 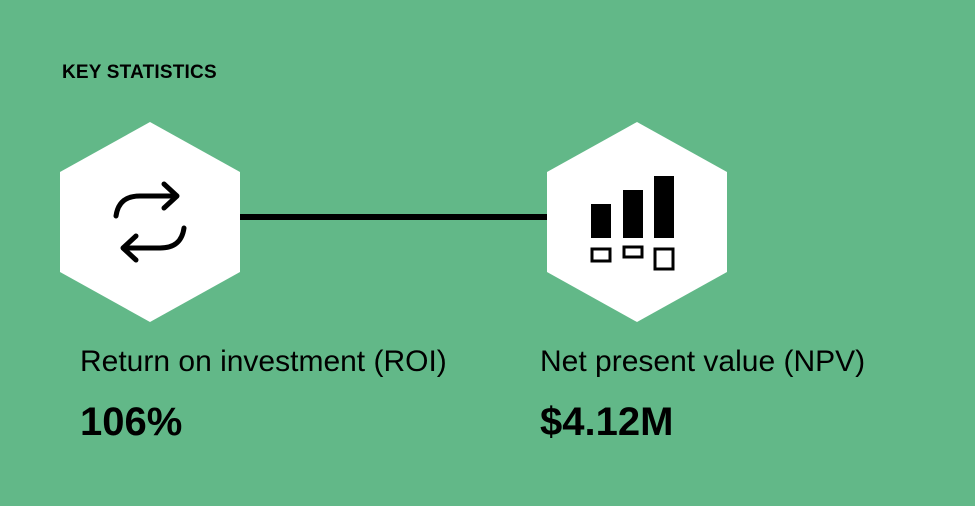 What do you see at coordinates (632, 223) in the screenshot?
I see `bar-chart-icon` at bounding box center [632, 223].